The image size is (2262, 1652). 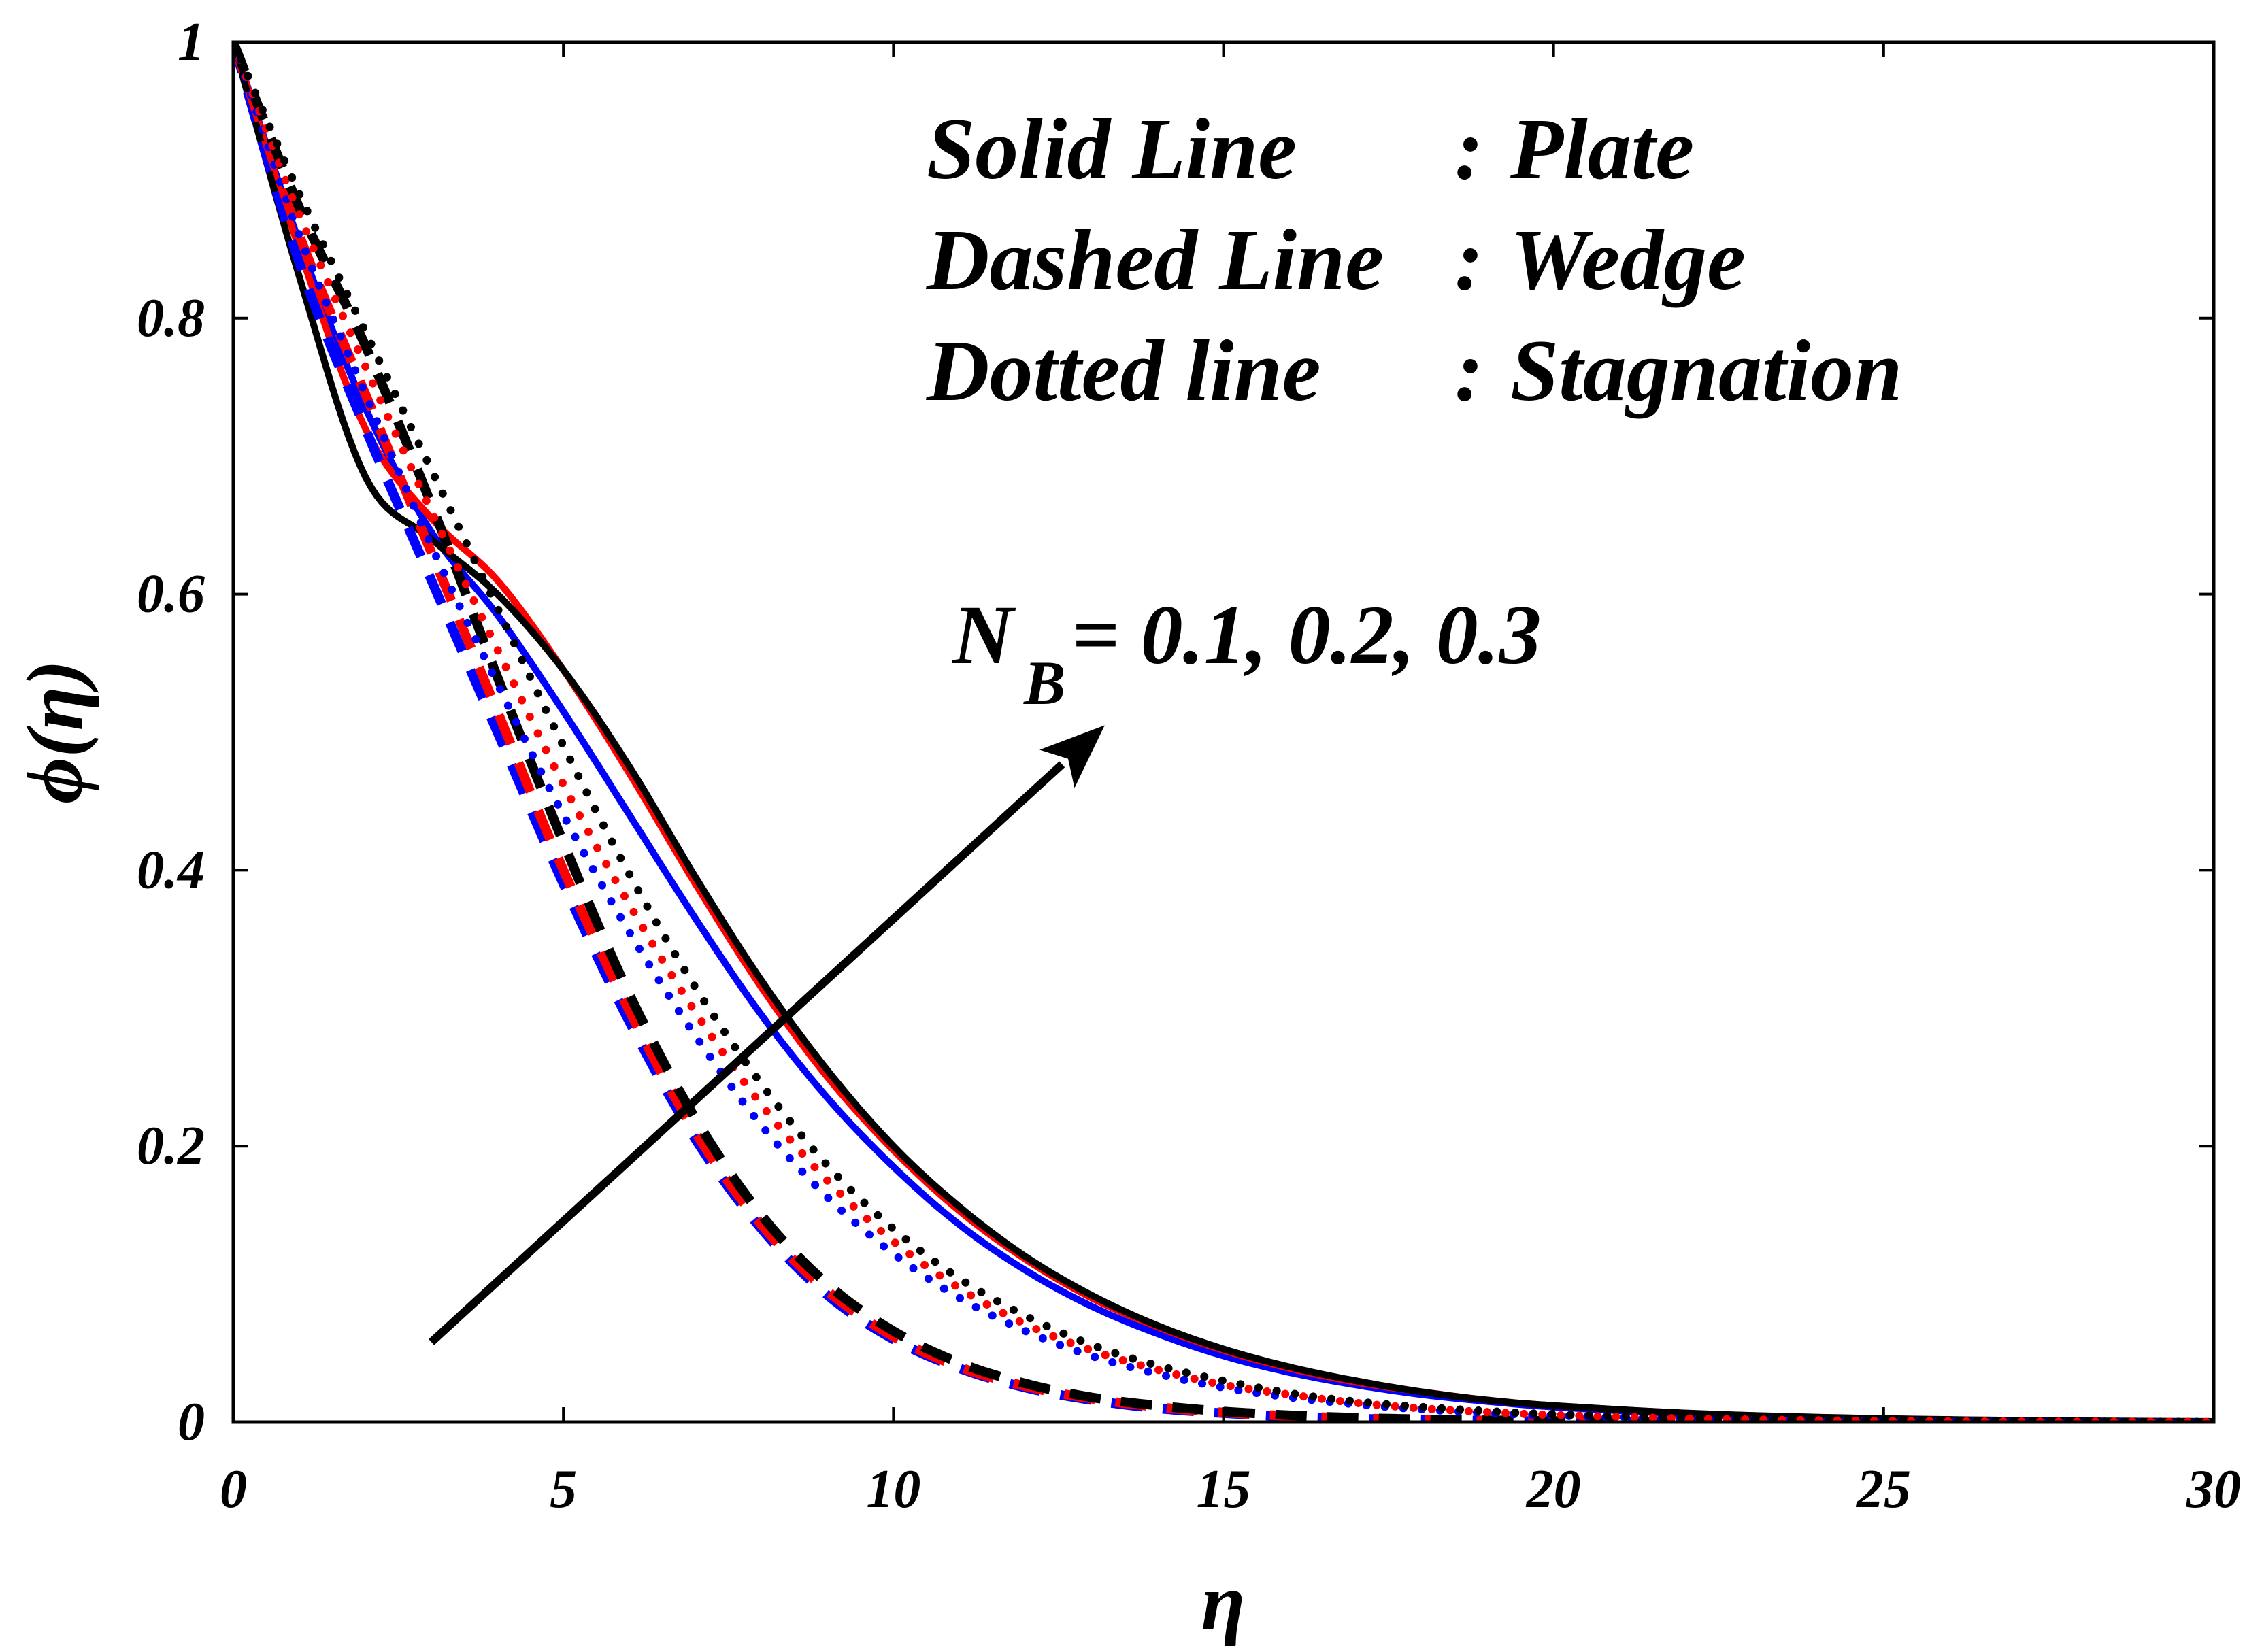 I want to click on legend-style-dashed: Dashed Line, so click(x=1155, y=260).